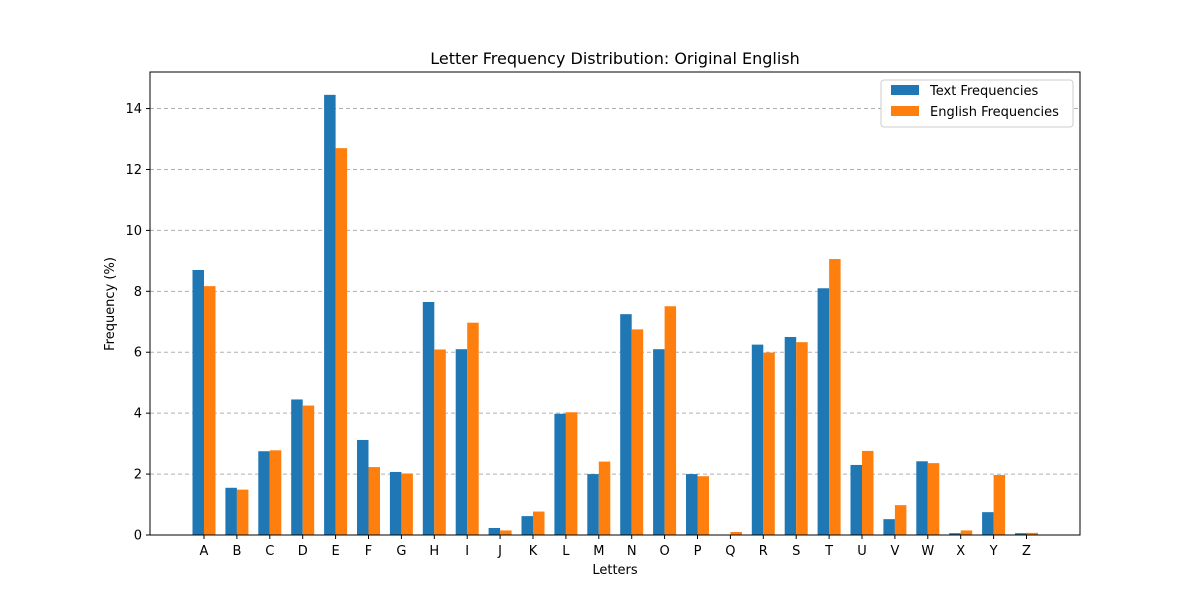 This screenshot has width=1200, height=600. What do you see at coordinates (242, 512) in the screenshot?
I see `bar-english-b` at bounding box center [242, 512].